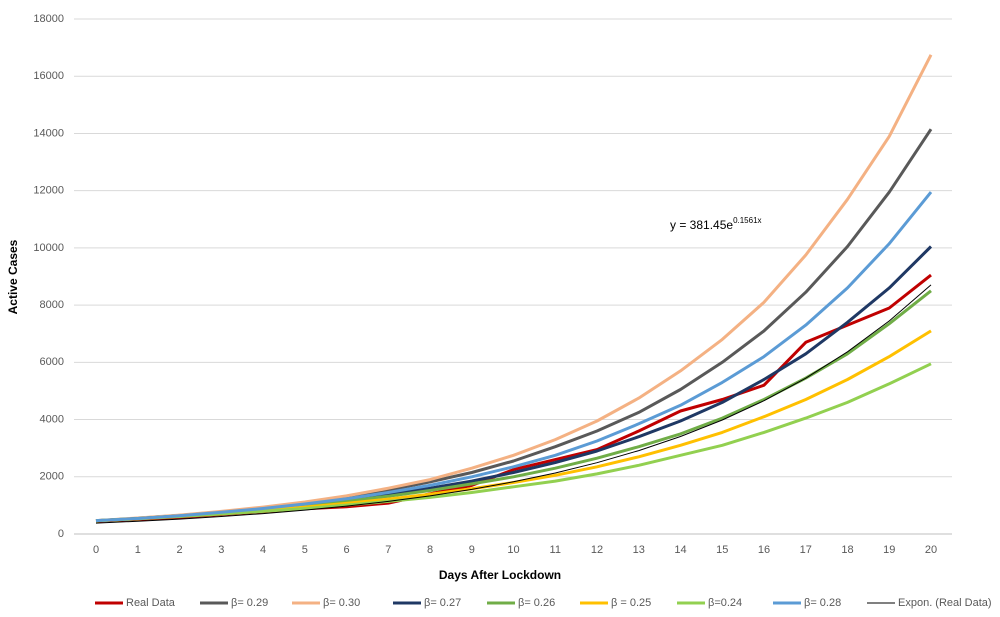  Describe the element at coordinates (747, 220) in the screenshot. I see `equation-exponent: 0.1561x` at that location.